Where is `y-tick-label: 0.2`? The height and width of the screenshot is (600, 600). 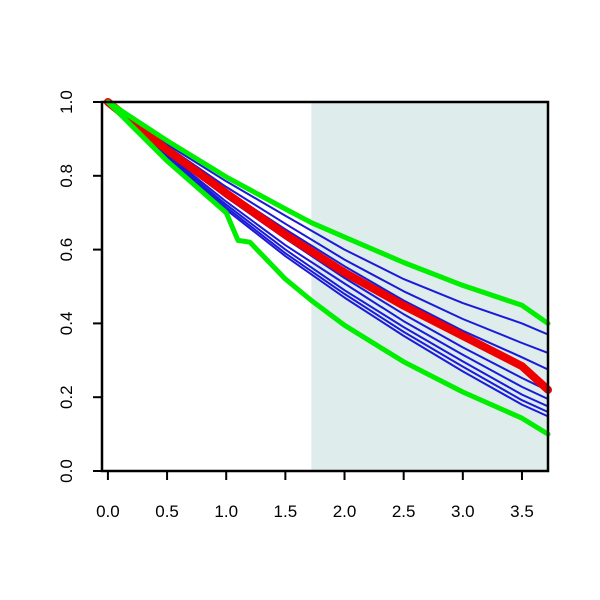
y-tick-label: 0.2 is located at coordinates (66, 397).